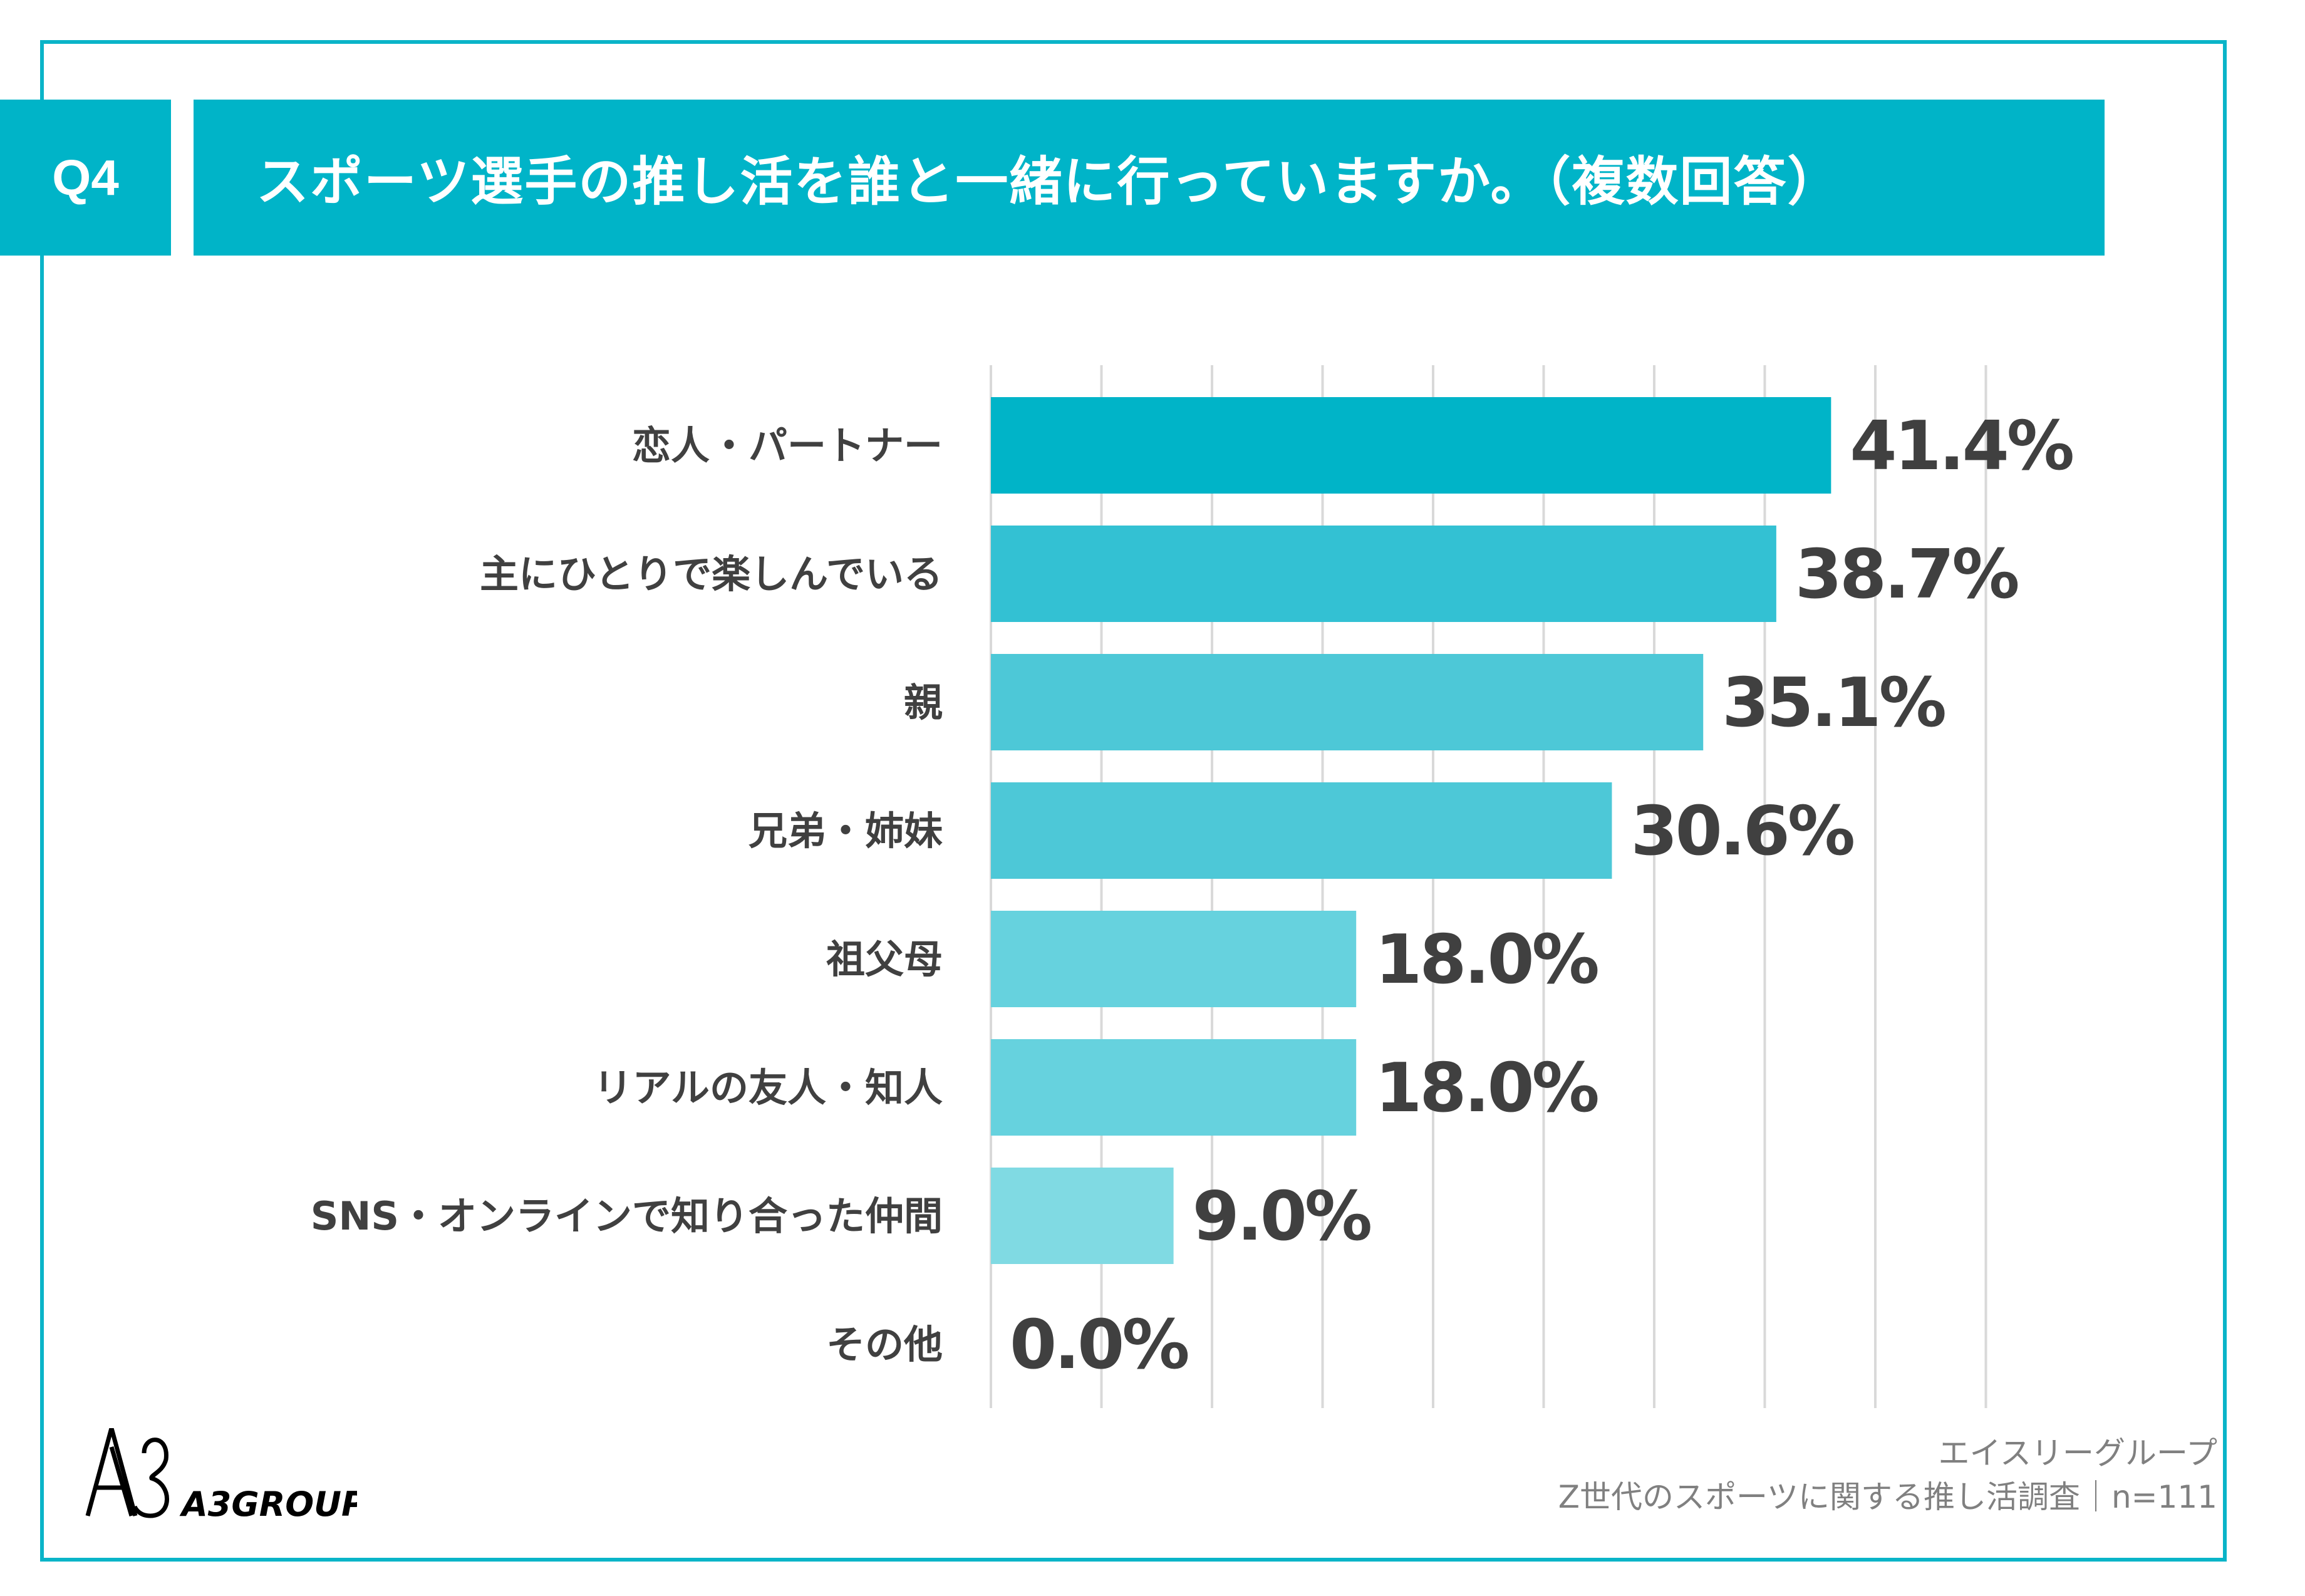  I want to click on question-title: スポーツ選手の推し活を誰と一緒に行っていますか。（複数回答）, so click(1048, 182).